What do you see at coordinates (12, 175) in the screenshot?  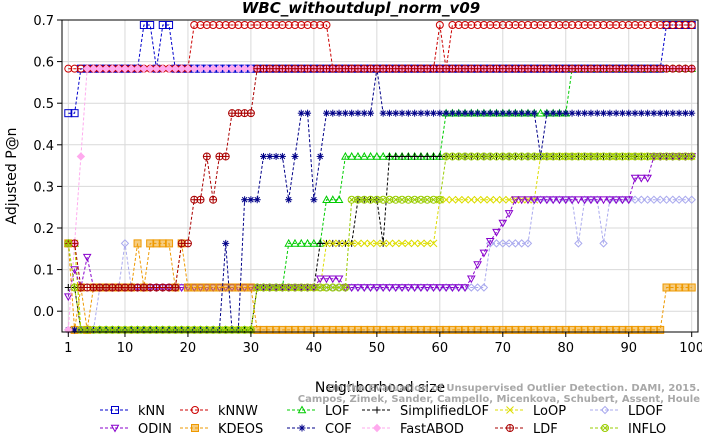 I see `y-axis-label: Adjusted P@n` at bounding box center [12, 175].